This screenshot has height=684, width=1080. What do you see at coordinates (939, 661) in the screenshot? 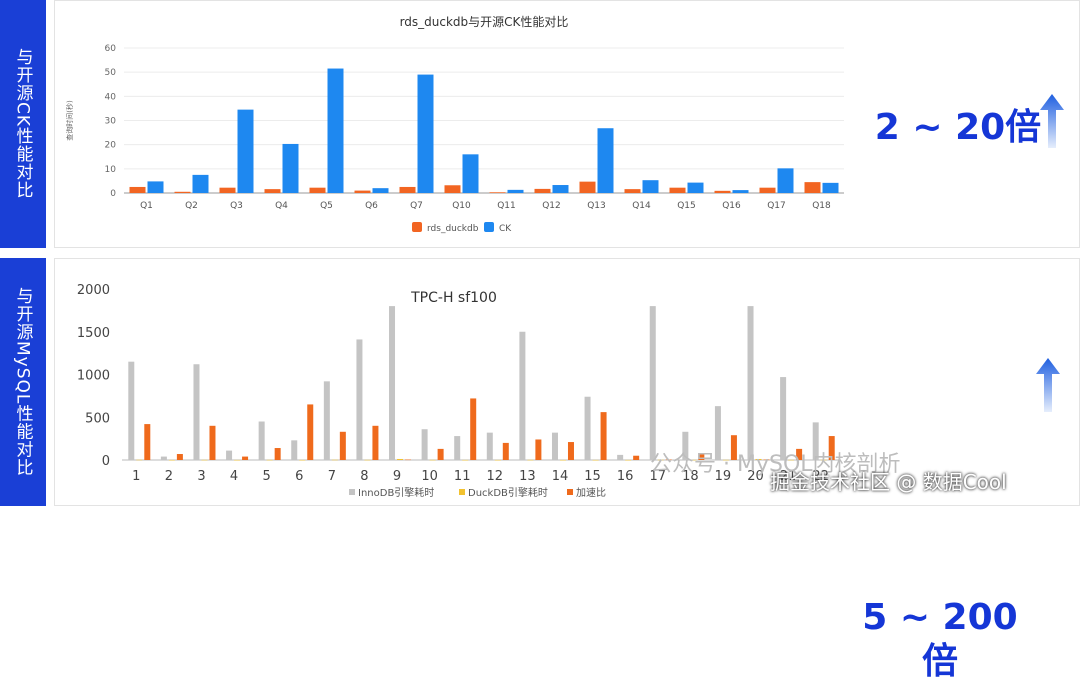
I see `speedup-callout-mysql-line2: 倍` at bounding box center [939, 661].